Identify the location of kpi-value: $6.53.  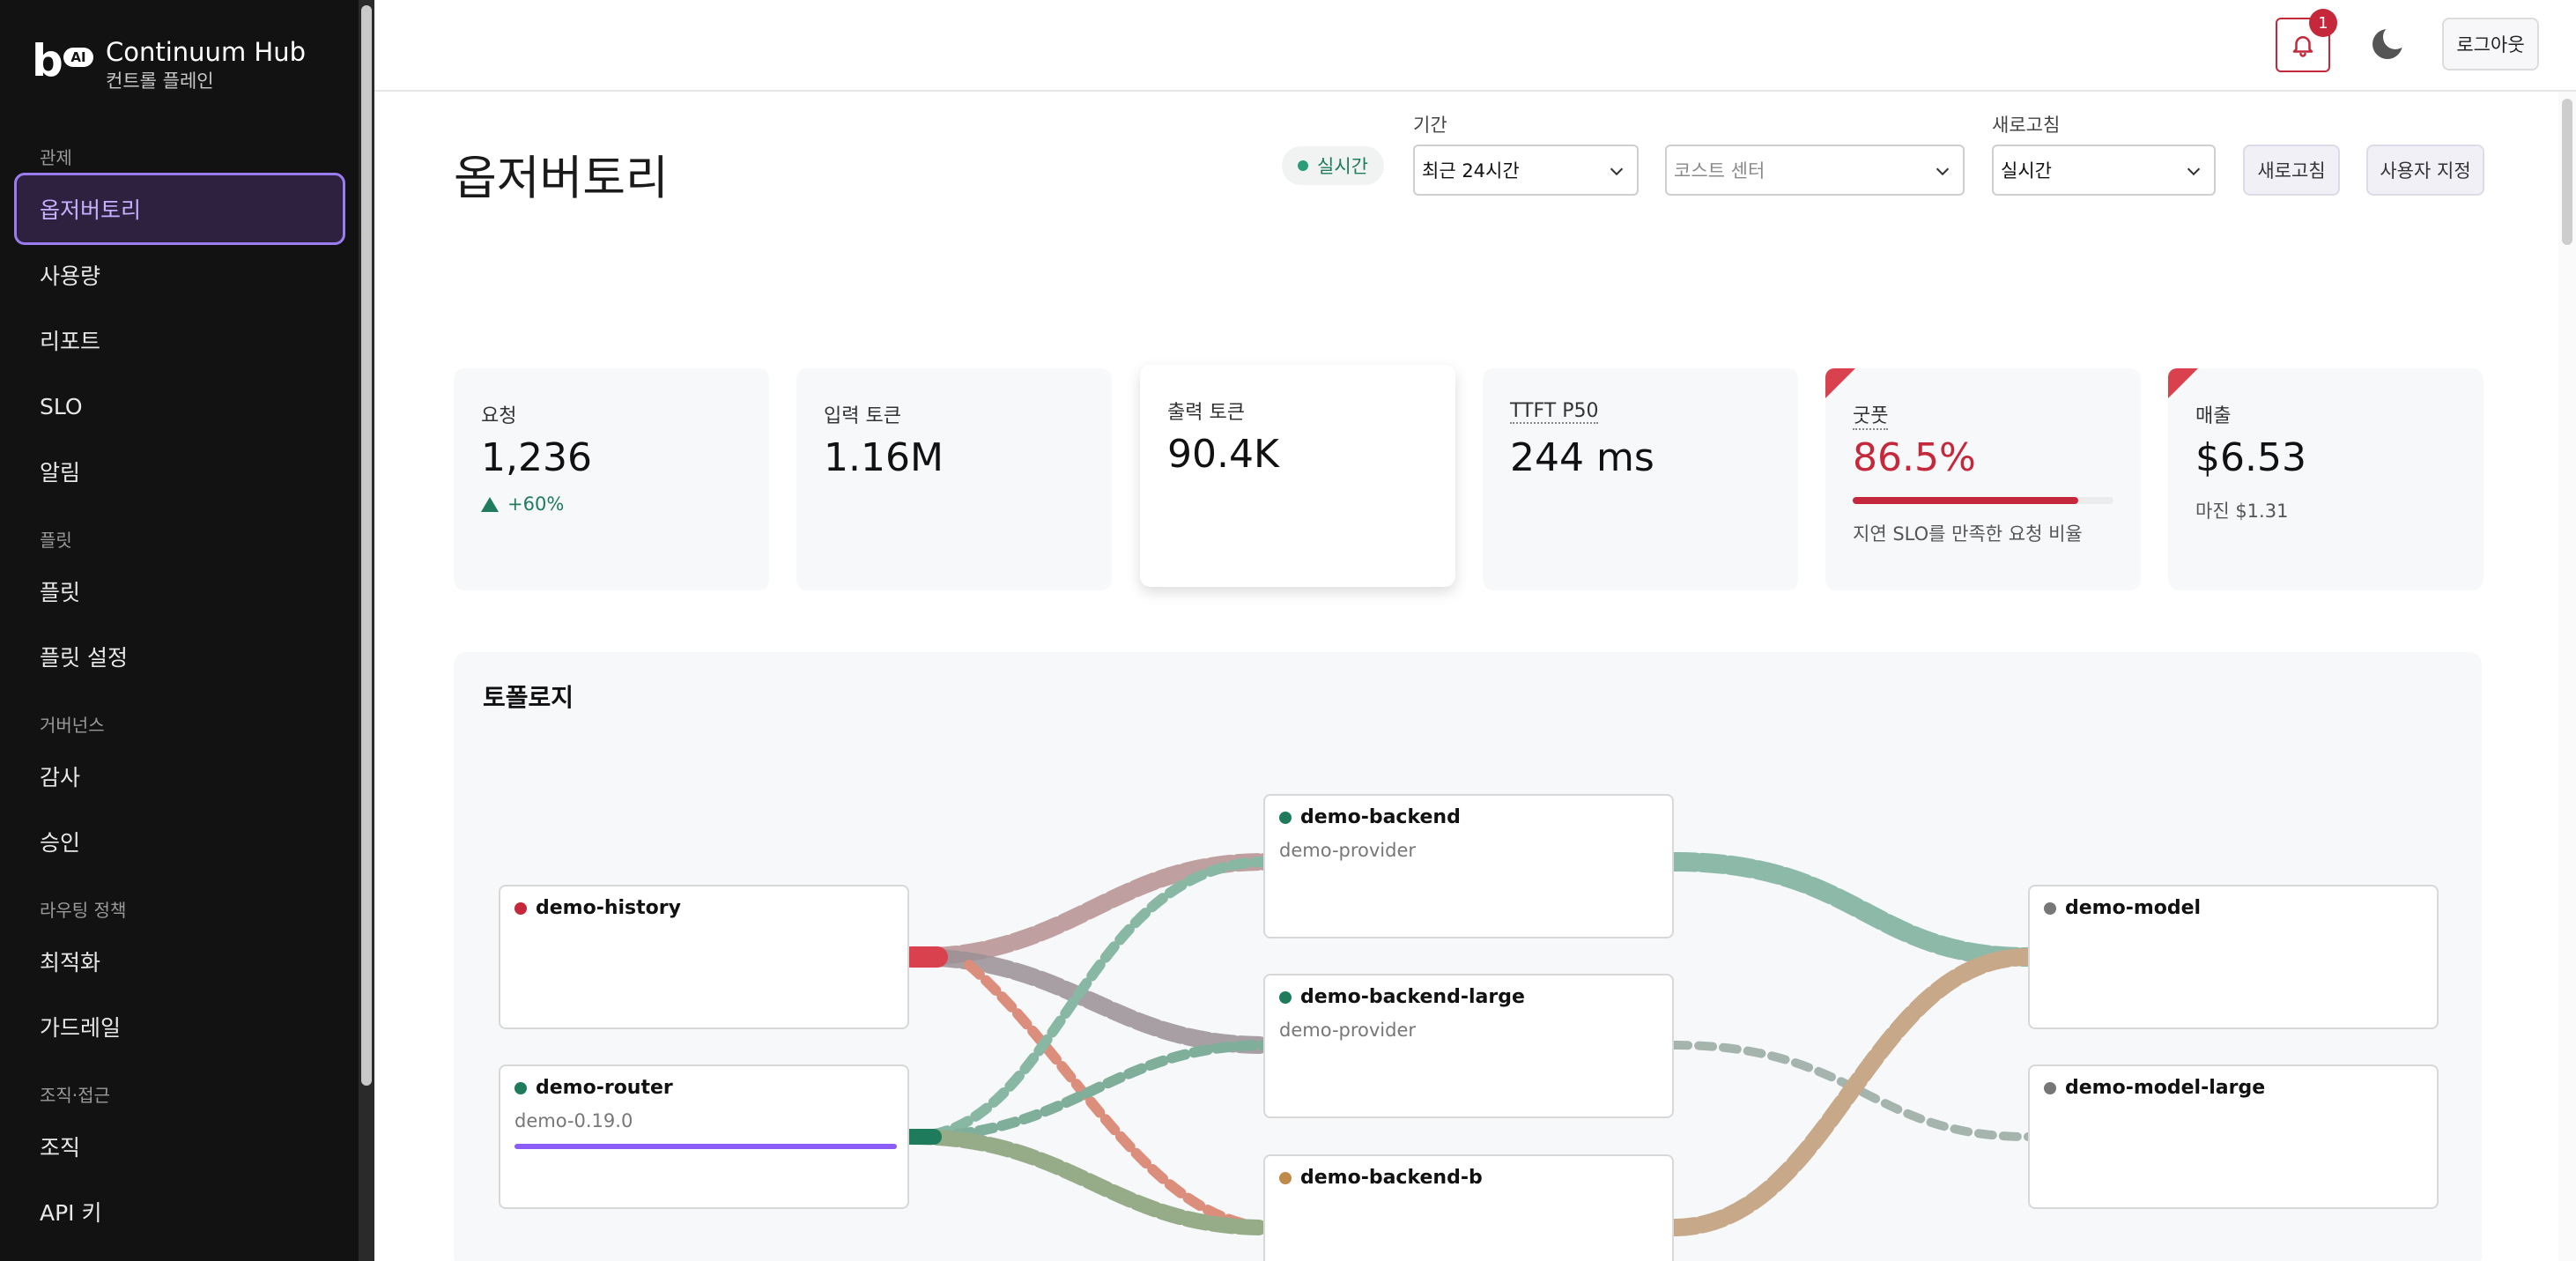
(2250, 457).